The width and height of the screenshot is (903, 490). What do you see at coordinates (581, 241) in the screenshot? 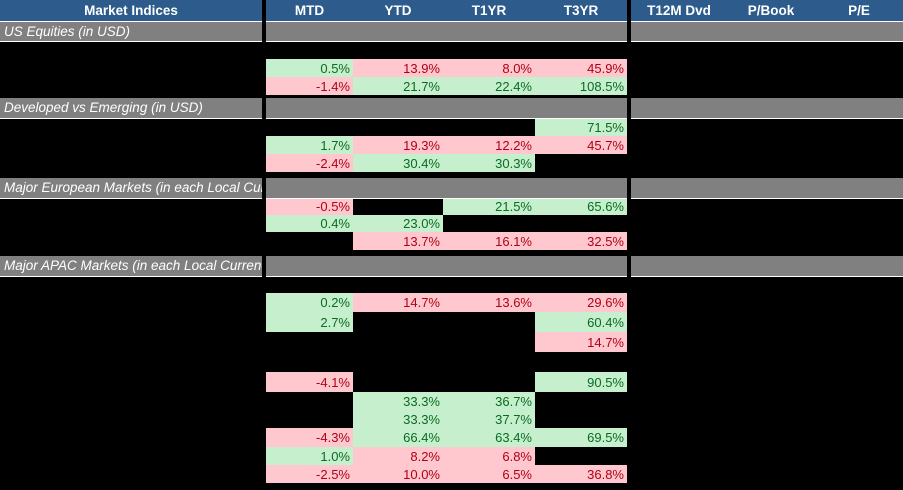
I see `data-cell-t3yr: 32.5%` at bounding box center [581, 241].